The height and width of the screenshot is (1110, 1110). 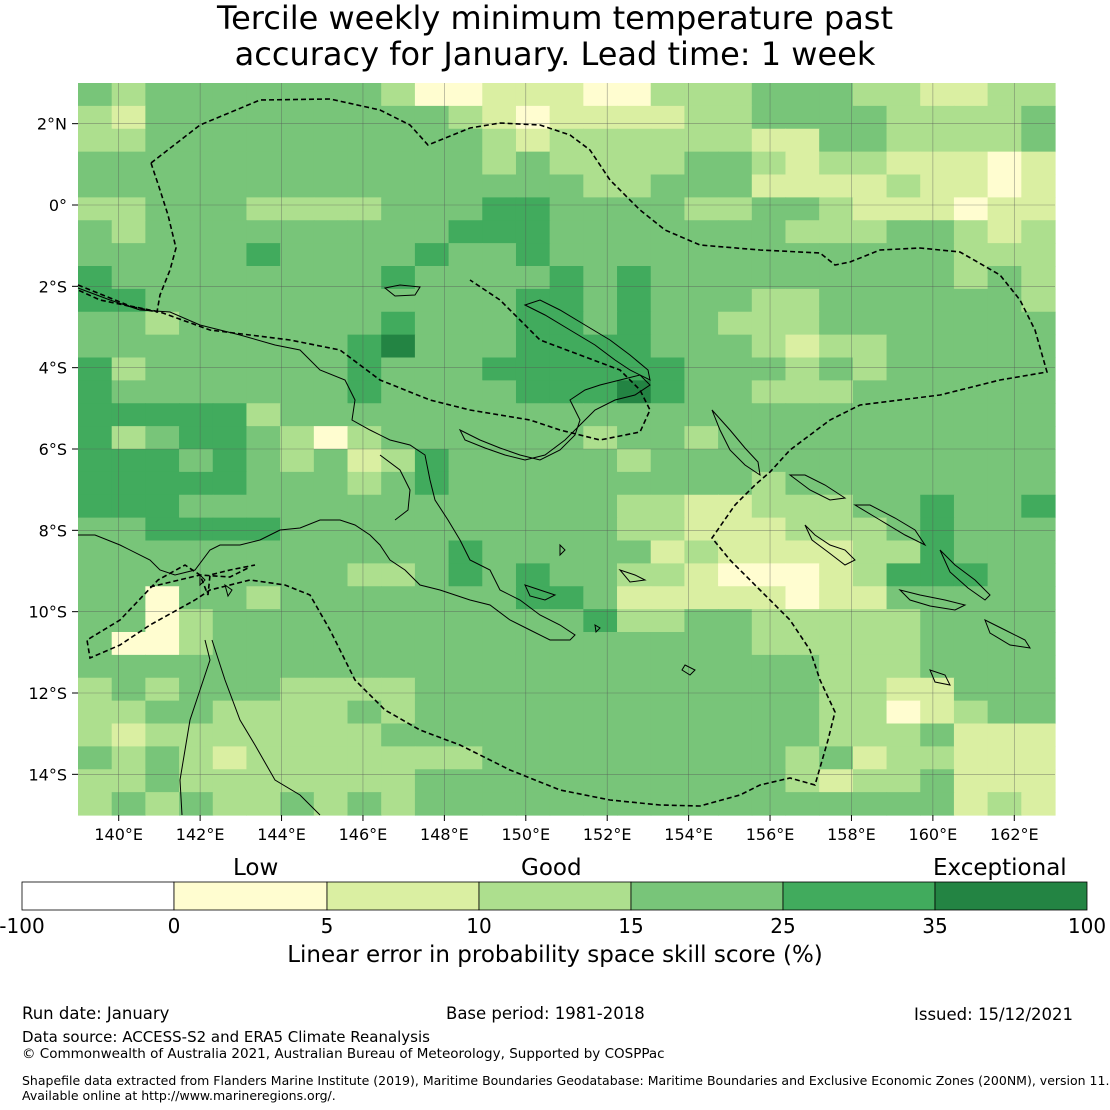 I want to click on colorbar, so click(x=554, y=896).